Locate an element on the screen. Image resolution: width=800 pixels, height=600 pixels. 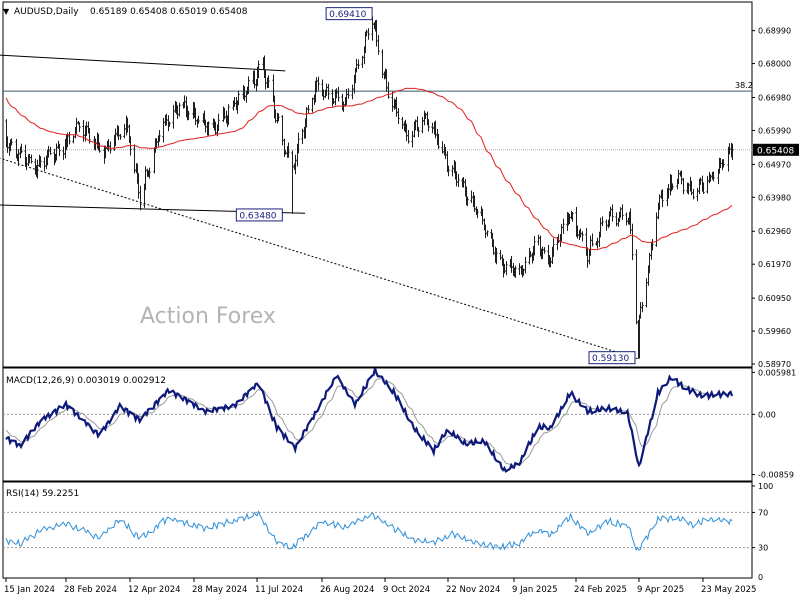
macd-signal-line is located at coordinates (369, 422).